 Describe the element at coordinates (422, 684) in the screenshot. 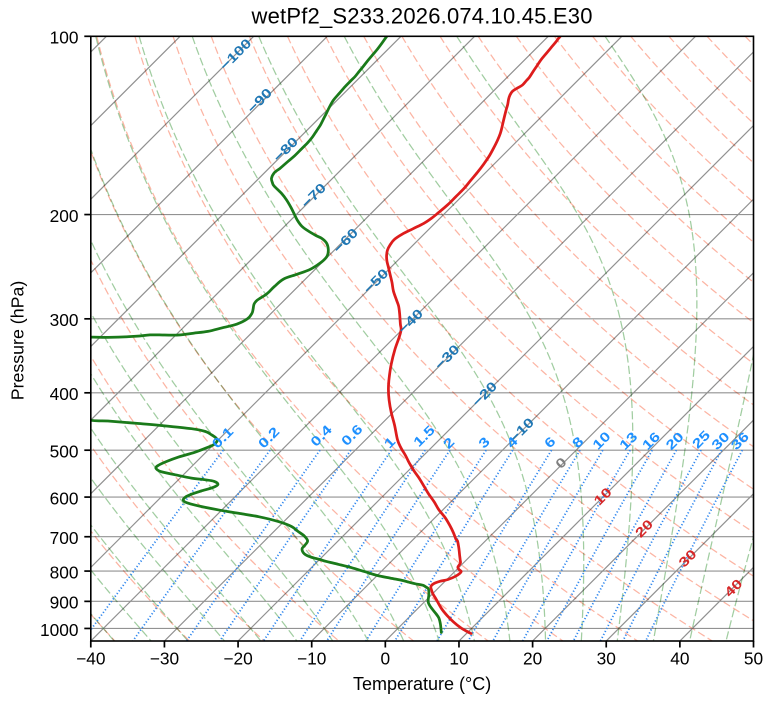

I see `svg-text: Temperature (°C)` at that location.